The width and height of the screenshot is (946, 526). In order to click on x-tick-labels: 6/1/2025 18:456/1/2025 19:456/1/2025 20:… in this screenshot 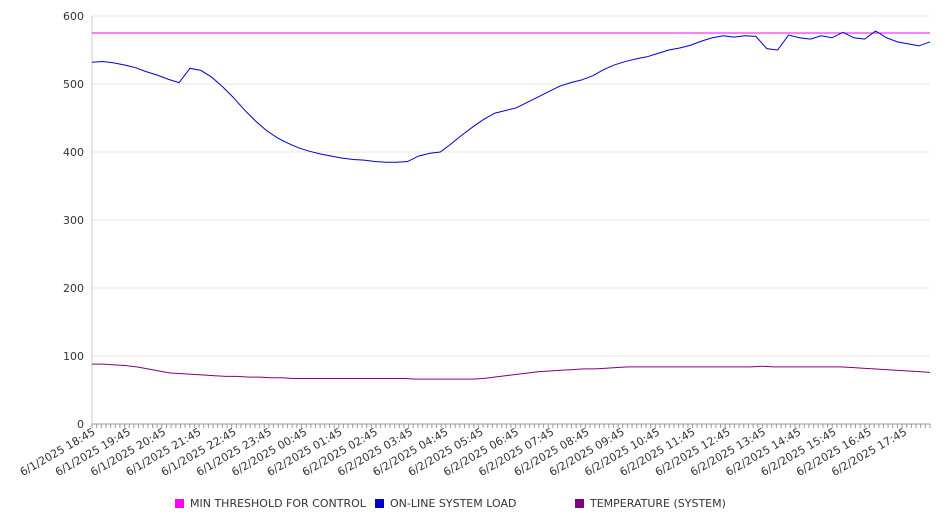, I will do `click(463, 452)`.